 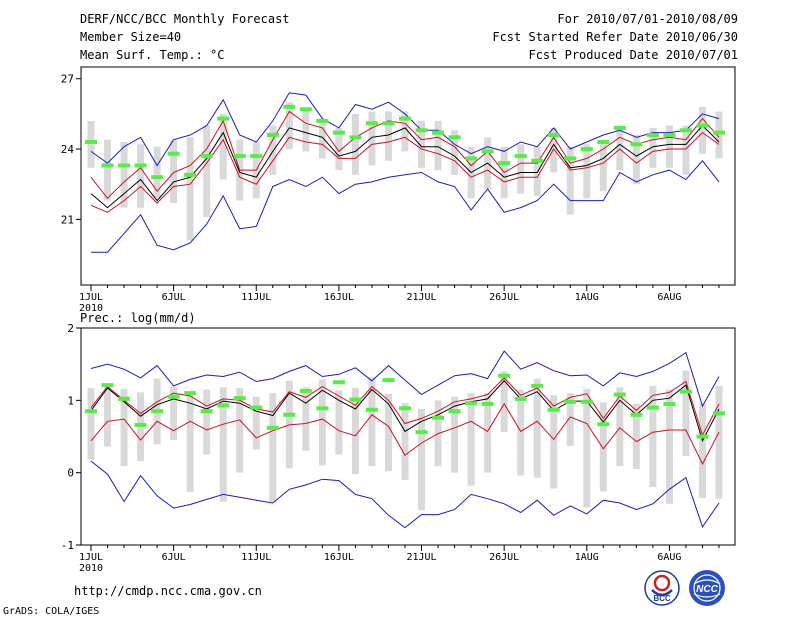 I want to click on y-tick-label: 27, so click(x=67, y=79).